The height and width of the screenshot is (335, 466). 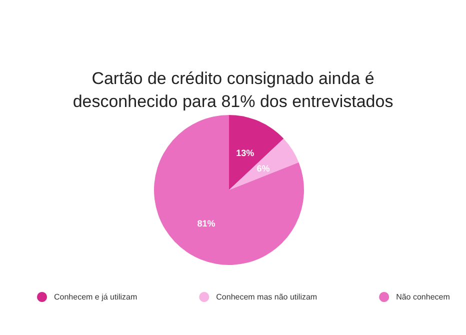 What do you see at coordinates (206, 223) in the screenshot?
I see `data-label: 81%` at bounding box center [206, 223].